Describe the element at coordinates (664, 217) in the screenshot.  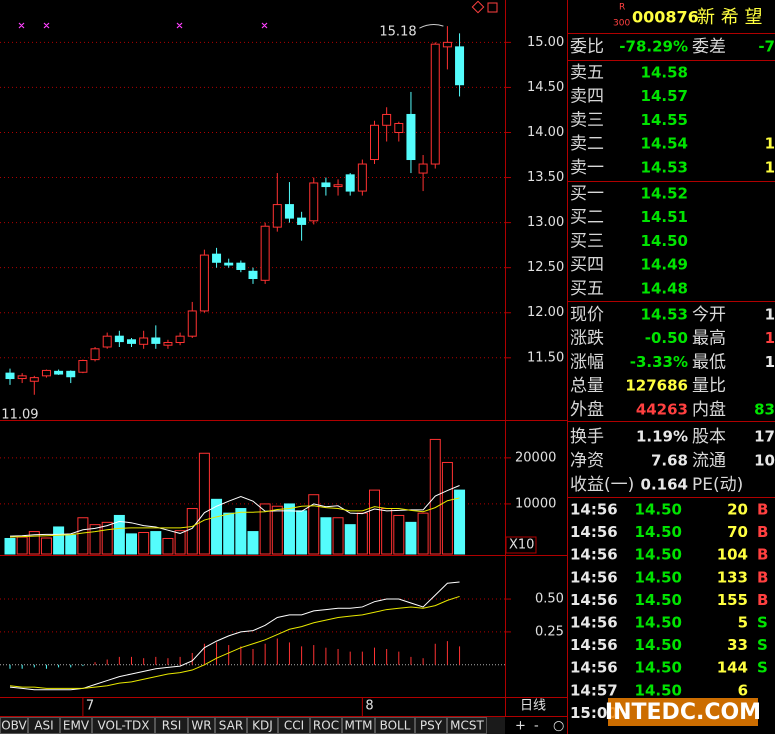
I see `bid-price: 14.51` at that location.